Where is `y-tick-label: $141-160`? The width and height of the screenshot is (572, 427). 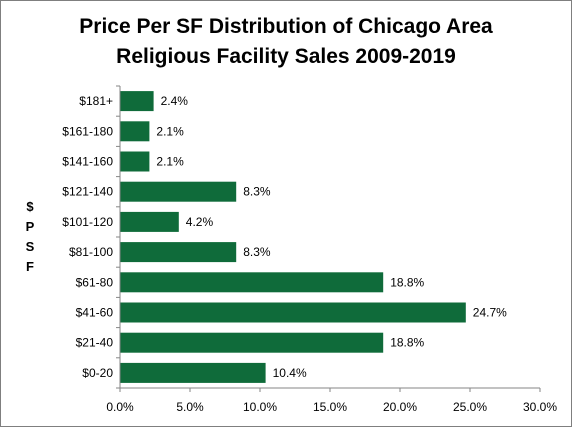
y-tick-label: $141-160 is located at coordinates (87, 162).